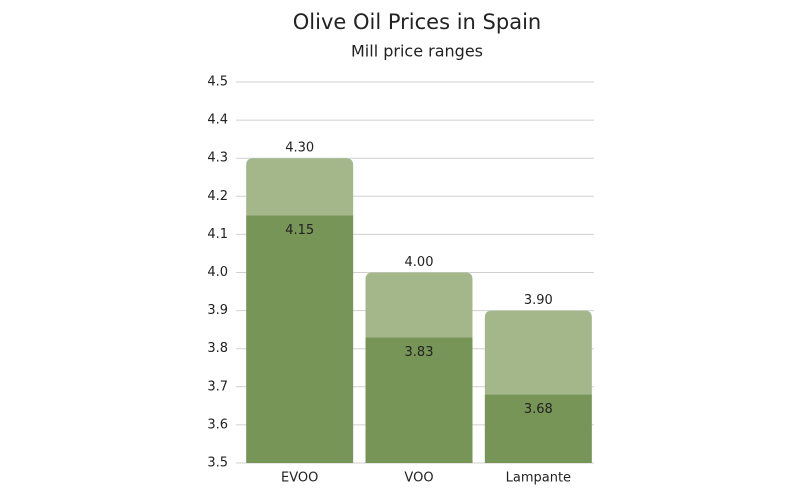 The width and height of the screenshot is (800, 500). What do you see at coordinates (299, 148) in the screenshot?
I see `value-label: 4.30` at bounding box center [299, 148].